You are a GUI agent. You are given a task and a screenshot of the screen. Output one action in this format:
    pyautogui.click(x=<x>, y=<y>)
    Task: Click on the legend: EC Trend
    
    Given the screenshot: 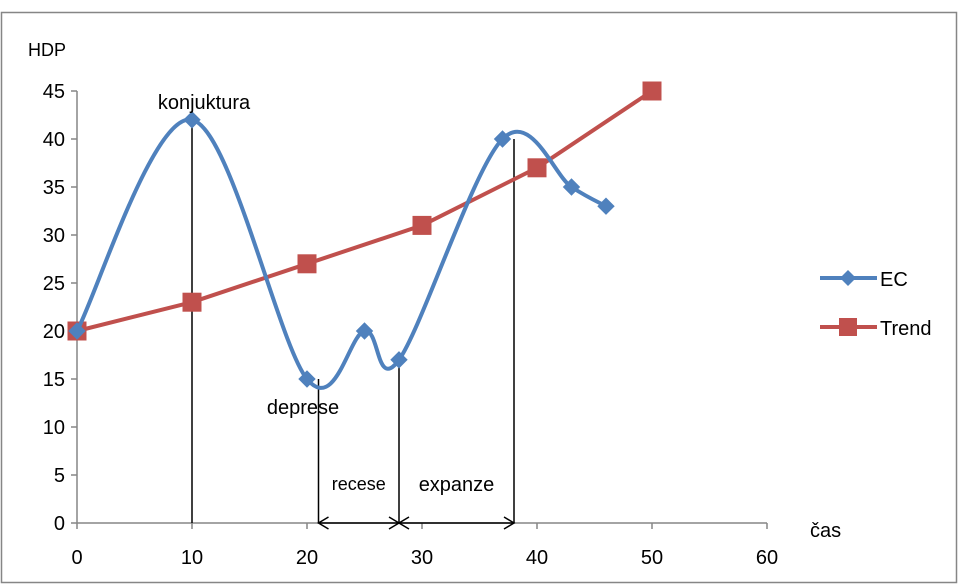 What is the action you would take?
    pyautogui.click(x=876, y=304)
    